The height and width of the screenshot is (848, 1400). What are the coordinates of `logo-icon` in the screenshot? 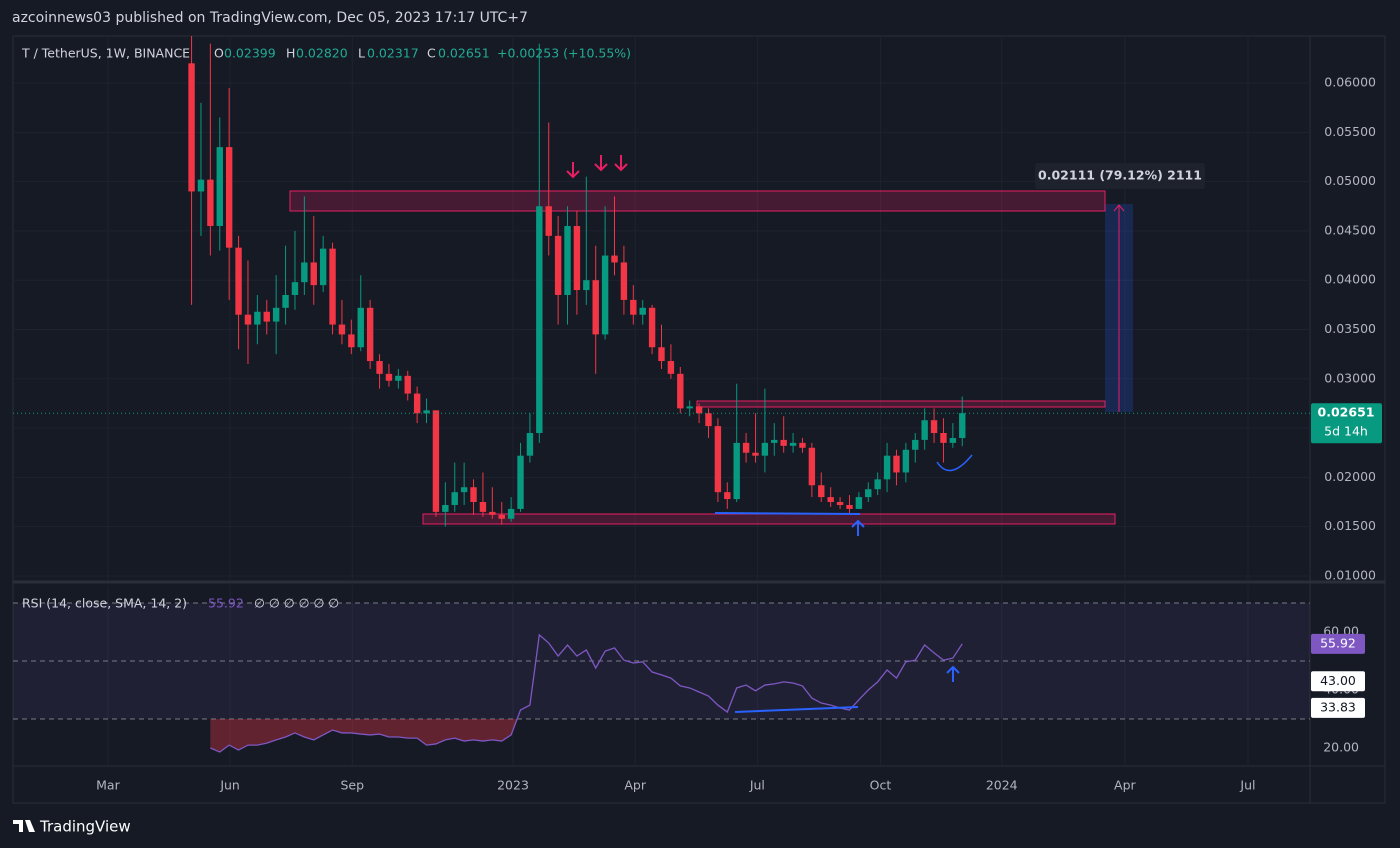 It's located at (24, 826).